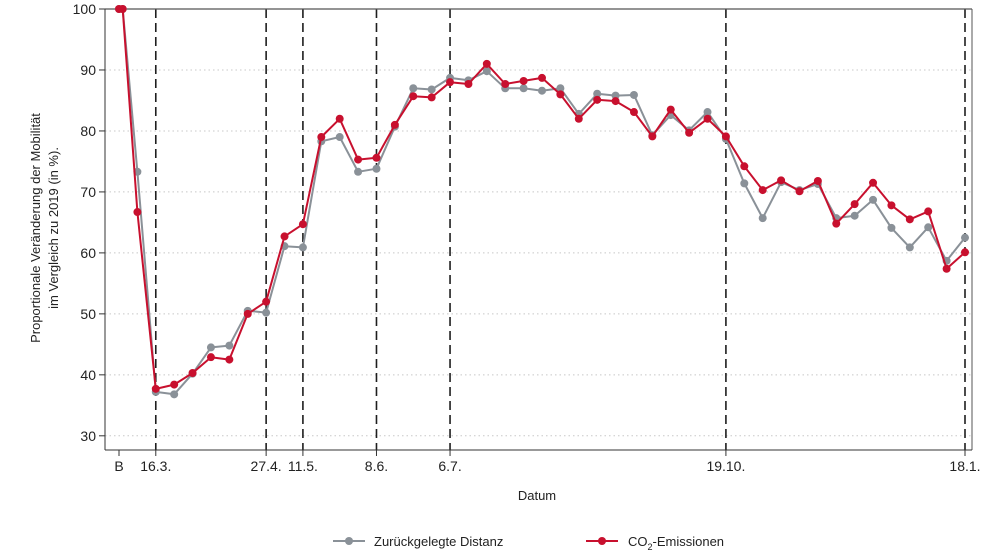 Image resolution: width=994 pixels, height=558 pixels. I want to click on legend-co2-subscript: 2, so click(650, 547).